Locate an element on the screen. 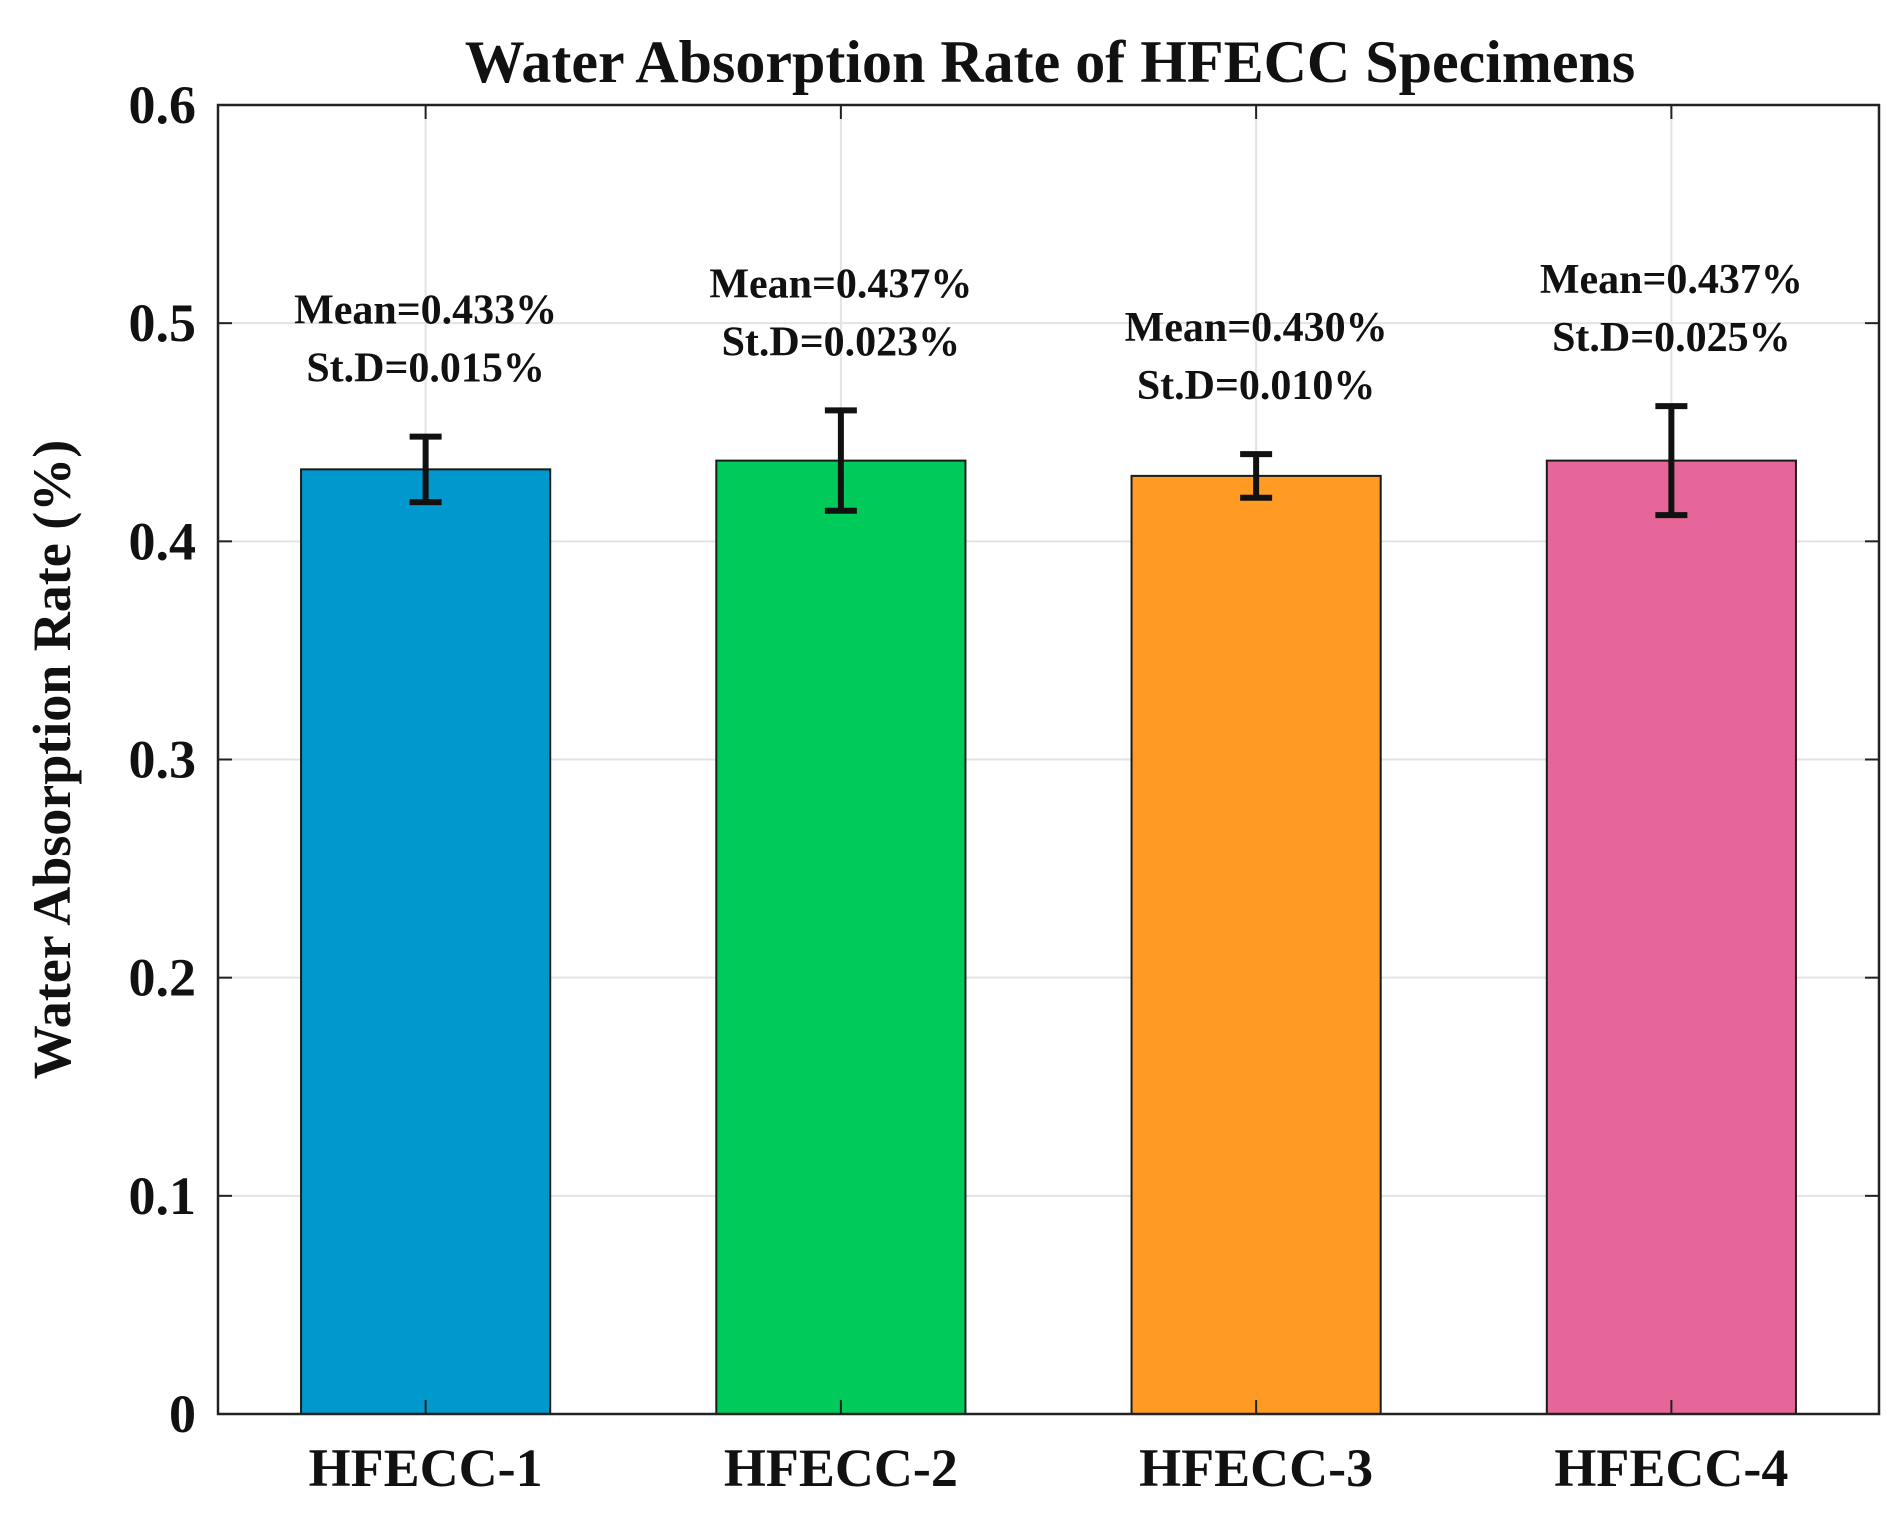 Image resolution: width=1899 pixels, height=1518 pixels. y-tick-label: 0.6 is located at coordinates (163, 105).